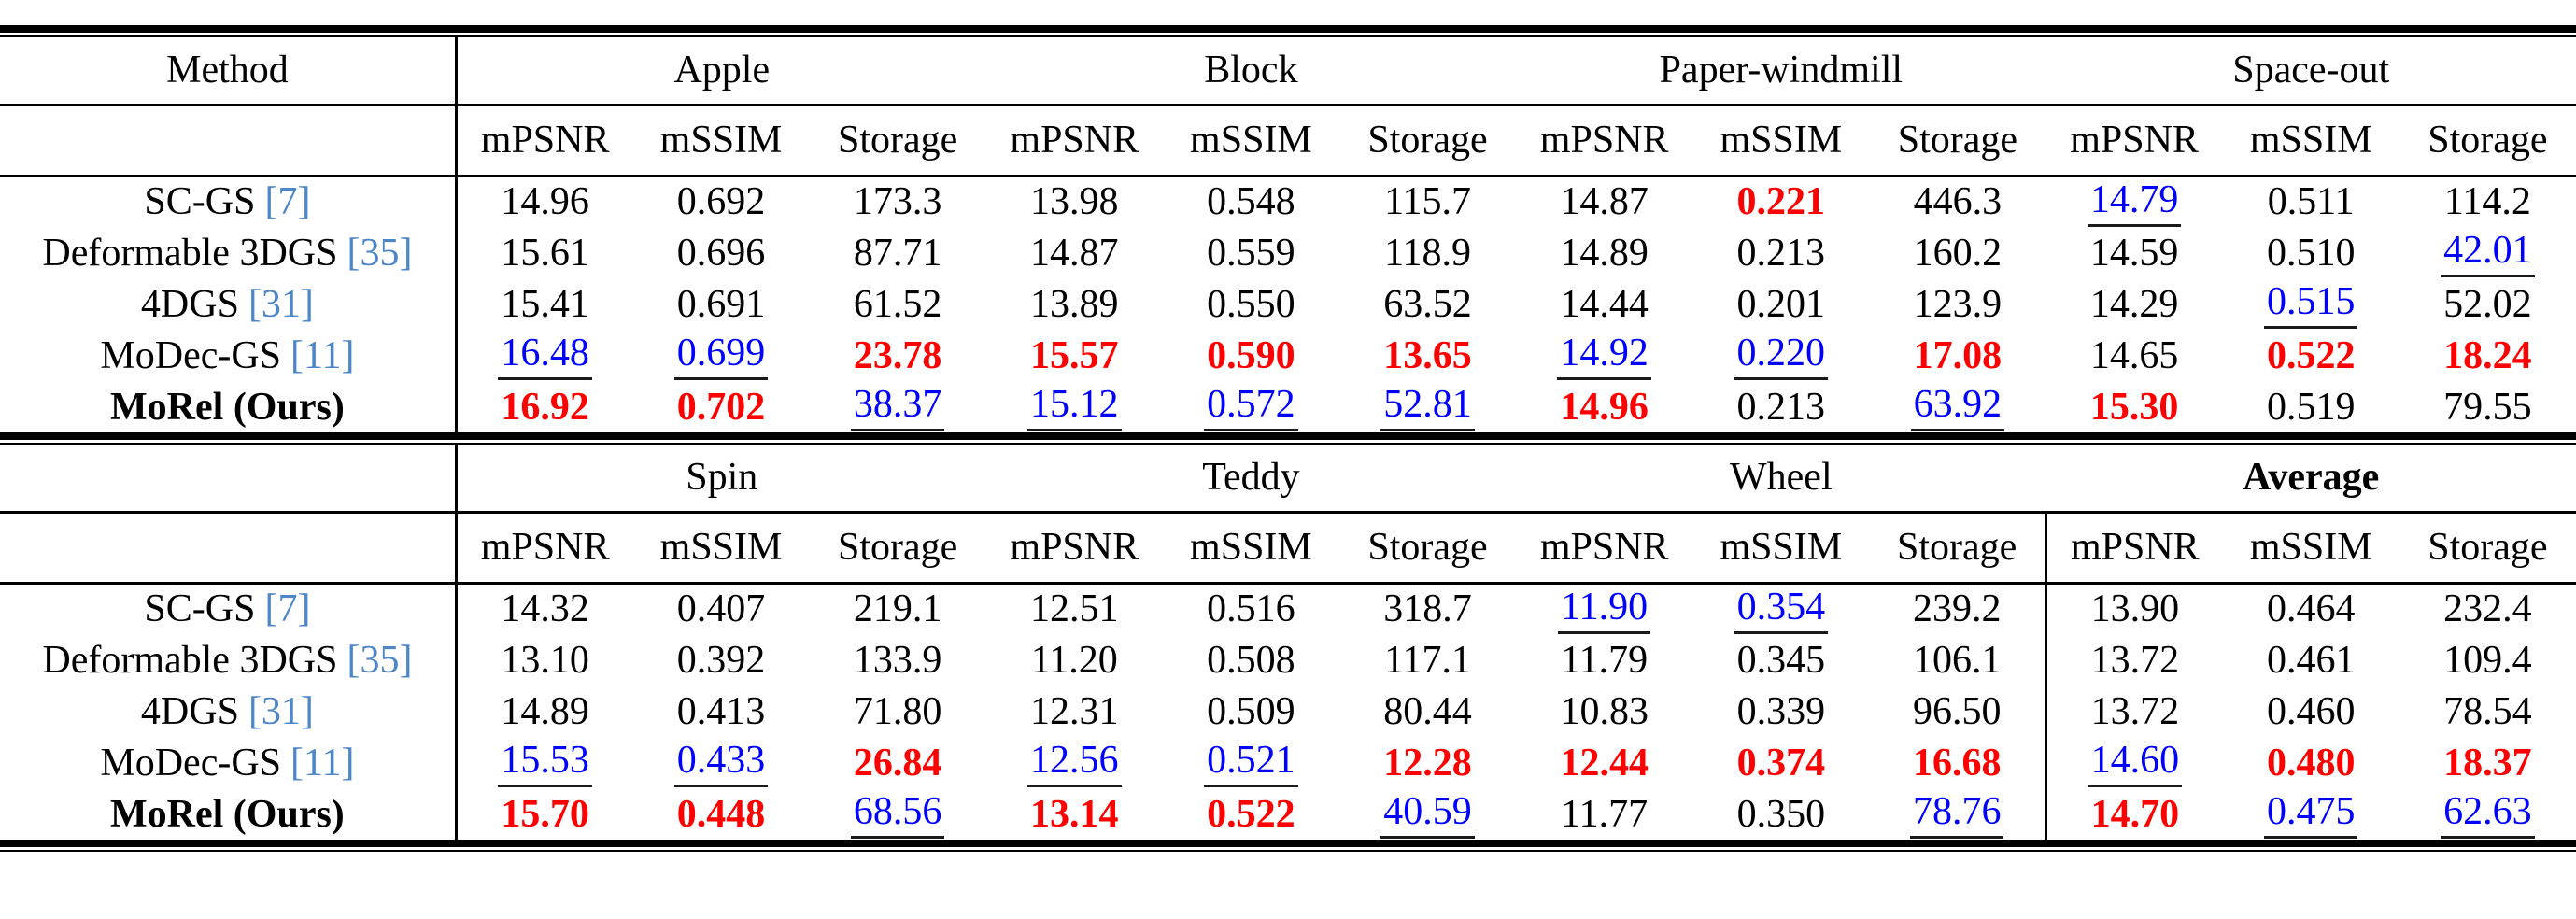  What do you see at coordinates (229, 71) in the screenshot?
I see `method-column-header: Method` at bounding box center [229, 71].